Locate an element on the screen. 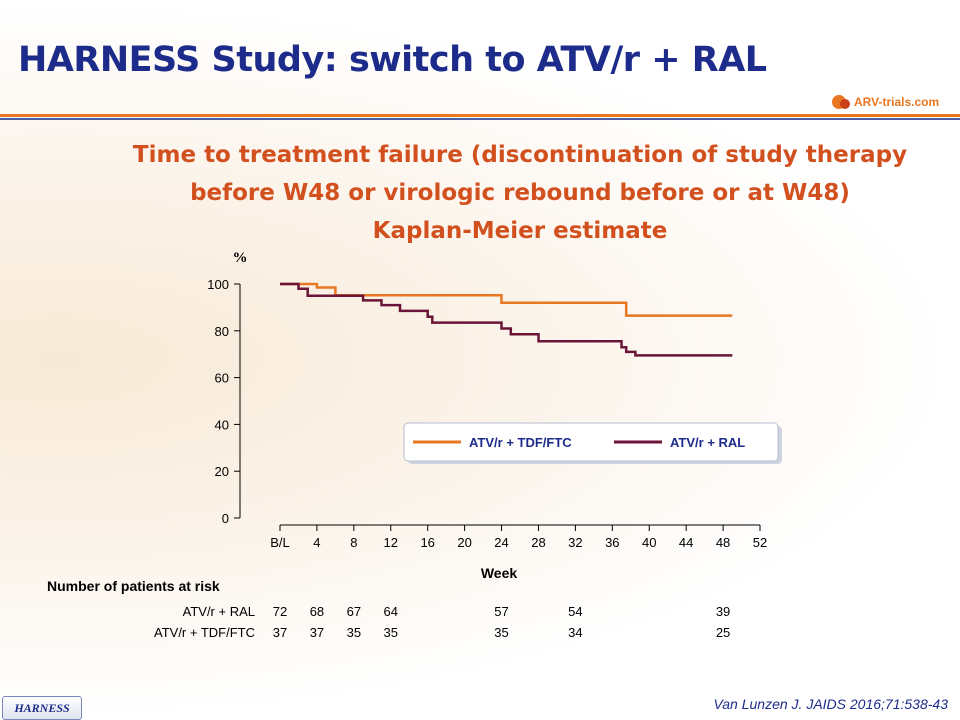 The width and height of the screenshot is (960, 720). x-axis-label: Week is located at coordinates (499, 573).